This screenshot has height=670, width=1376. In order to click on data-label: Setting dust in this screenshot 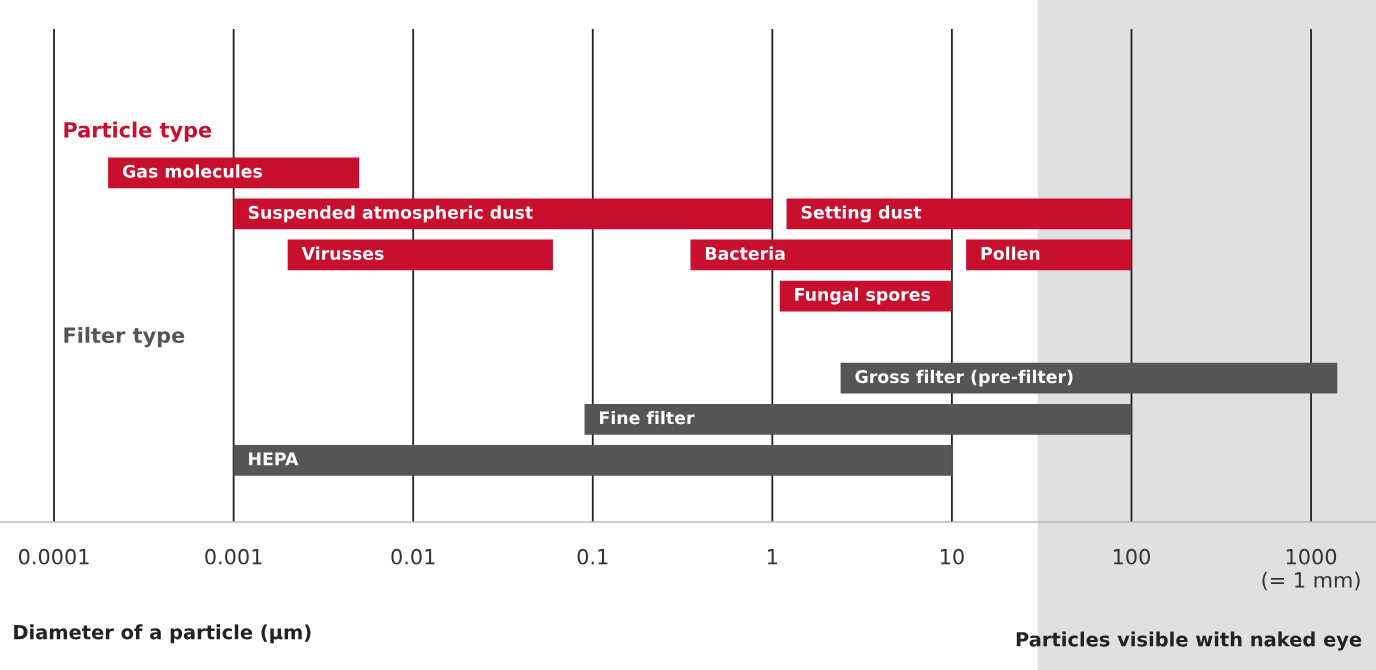, I will do `click(861, 214)`.